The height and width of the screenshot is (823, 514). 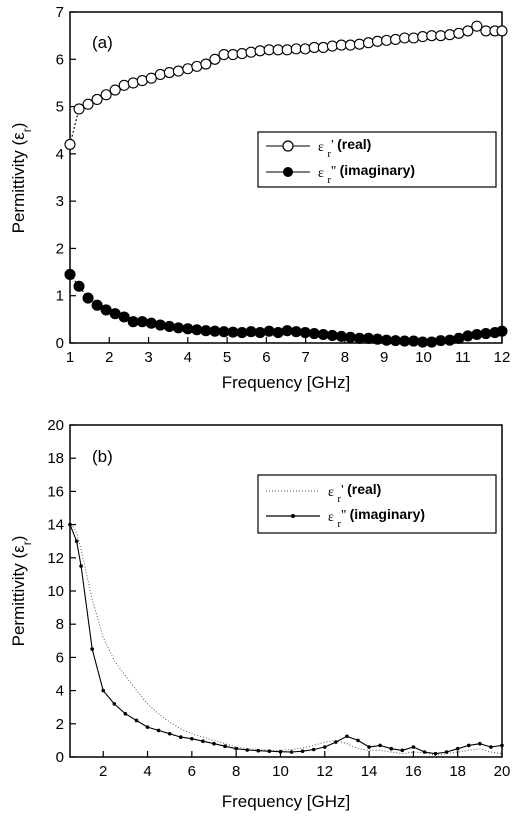 What do you see at coordinates (502, 771) in the screenshot?
I see `x-tick-label: 20` at bounding box center [502, 771].